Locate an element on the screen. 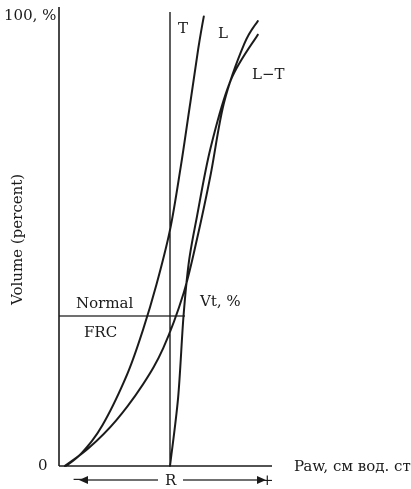 This screenshot has height=489, width=411. normal-label: Normal is located at coordinates (104, 303).